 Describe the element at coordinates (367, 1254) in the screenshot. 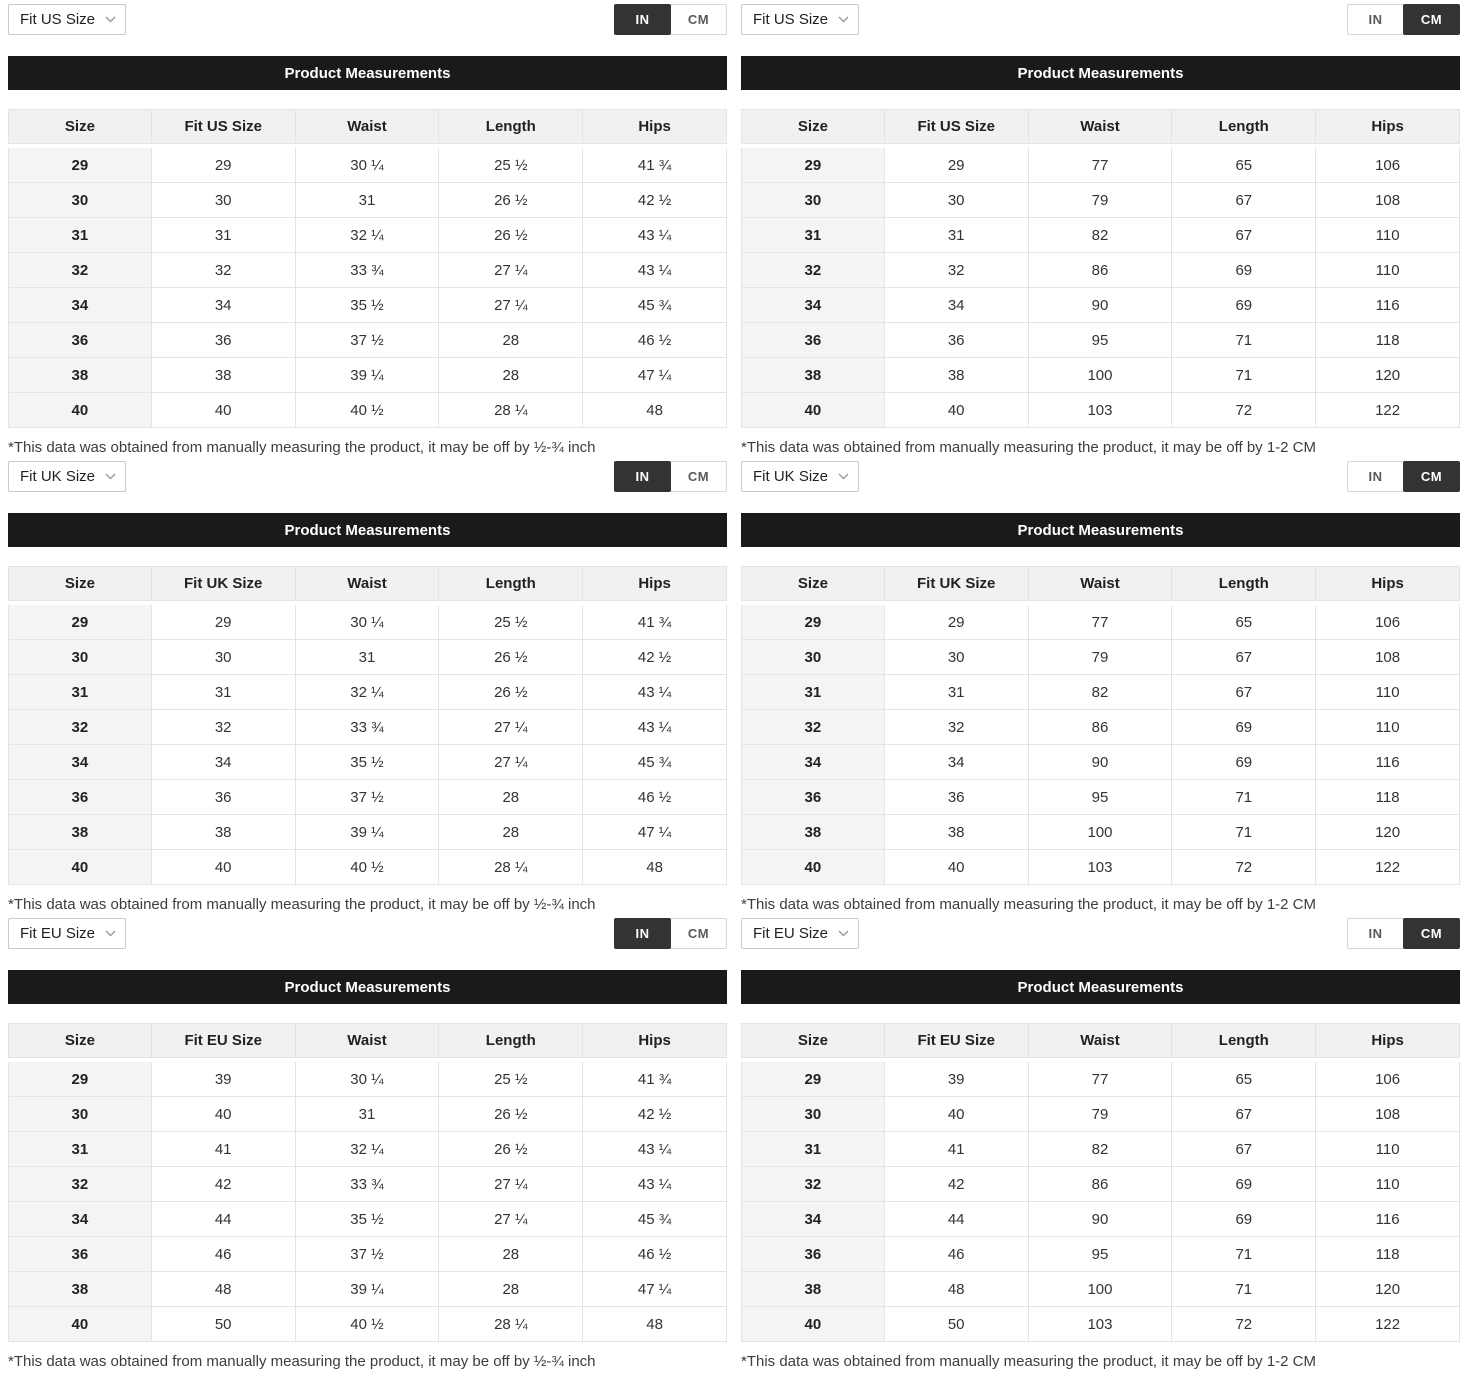

I see `value-cell: 37 ½` at that location.